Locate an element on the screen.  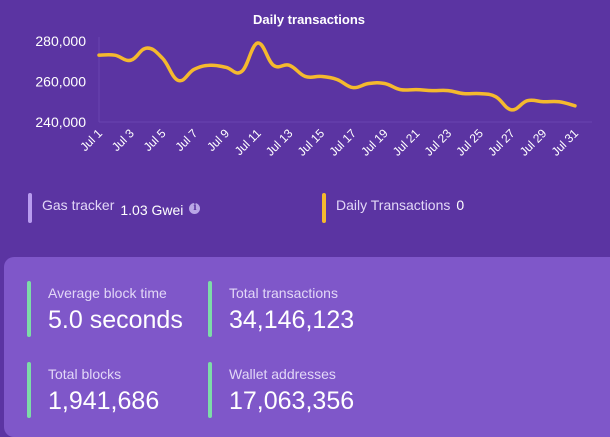
x-tick-label: Jul 19 is located at coordinates (374, 142).